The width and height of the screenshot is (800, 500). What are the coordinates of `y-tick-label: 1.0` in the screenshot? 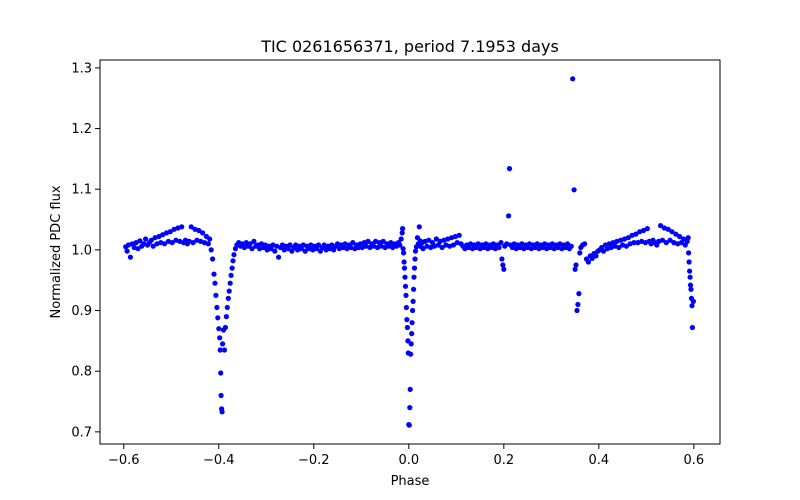 It's located at (81, 250).